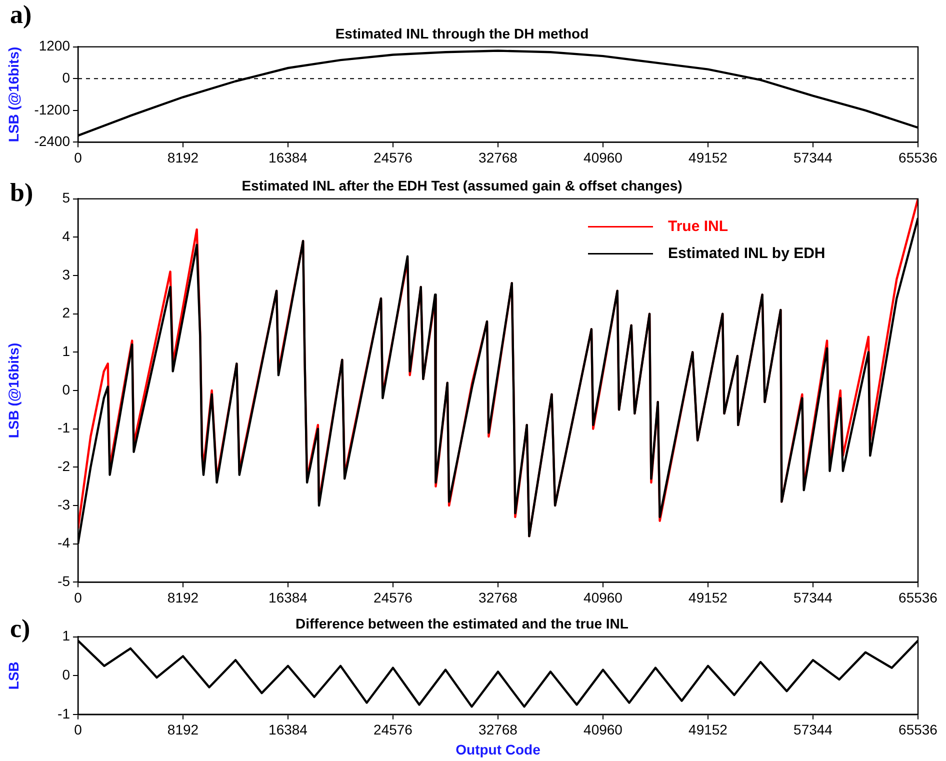  What do you see at coordinates (462, 623) in the screenshot?
I see `chart-title: Difference between the estimated and the true INL` at bounding box center [462, 623].